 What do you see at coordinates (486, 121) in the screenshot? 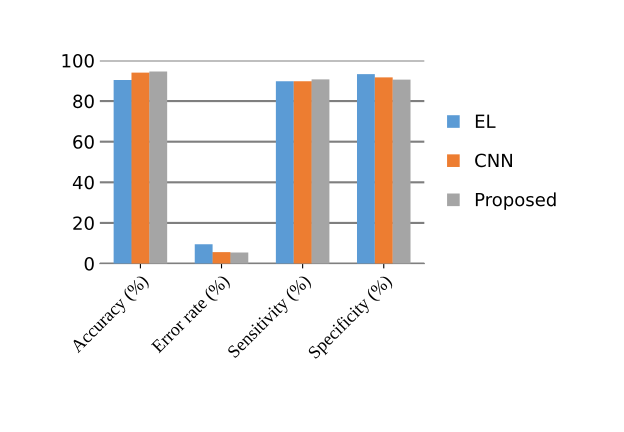
I see `legend-label: EL` at bounding box center [486, 121].